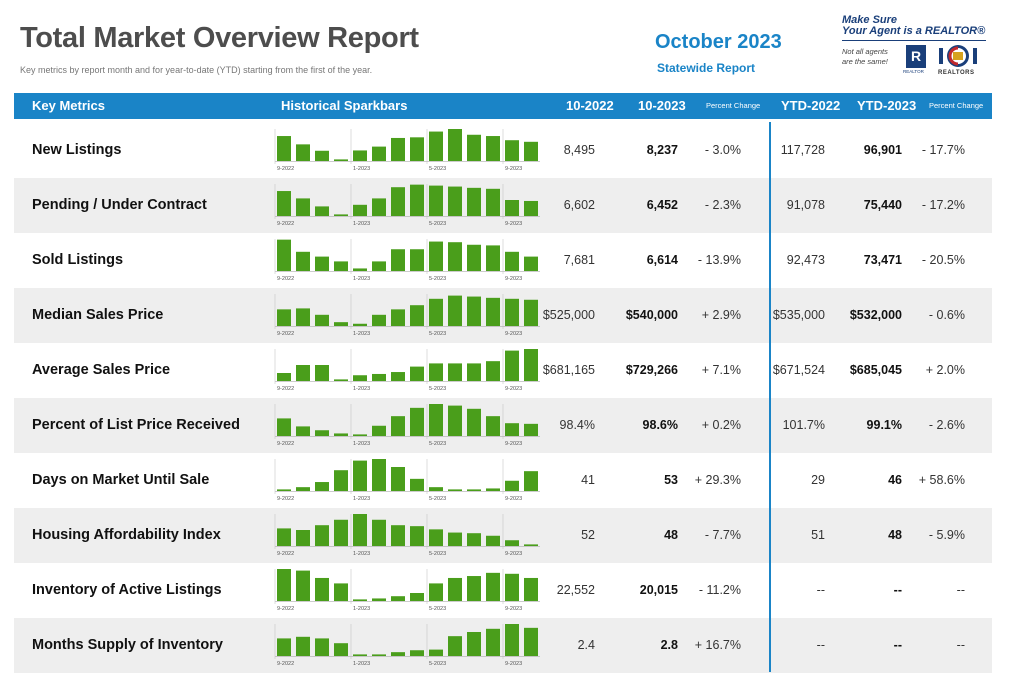  What do you see at coordinates (916, 56) in the screenshot?
I see `realtor-logo-icon: R` at bounding box center [916, 56].